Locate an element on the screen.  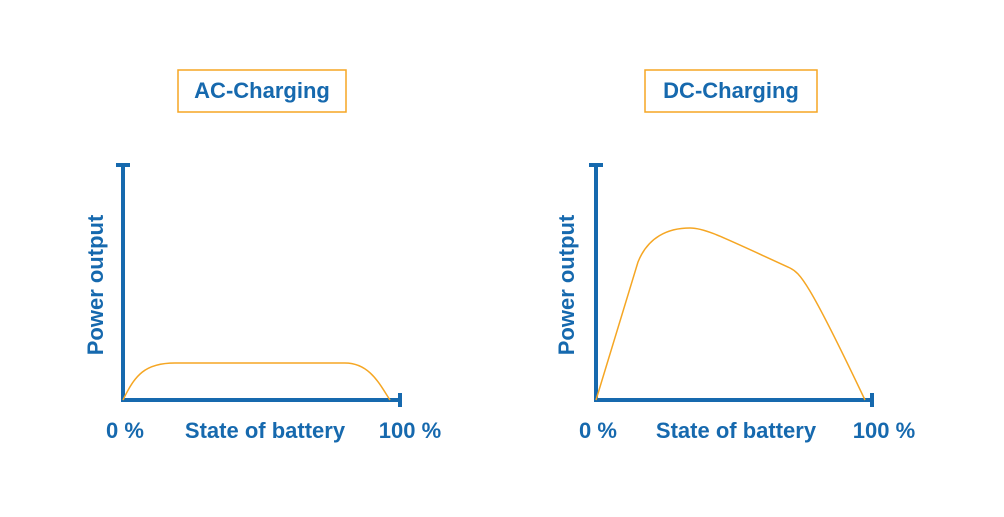
panel-title: DC-Charging is located at coordinates (731, 90).